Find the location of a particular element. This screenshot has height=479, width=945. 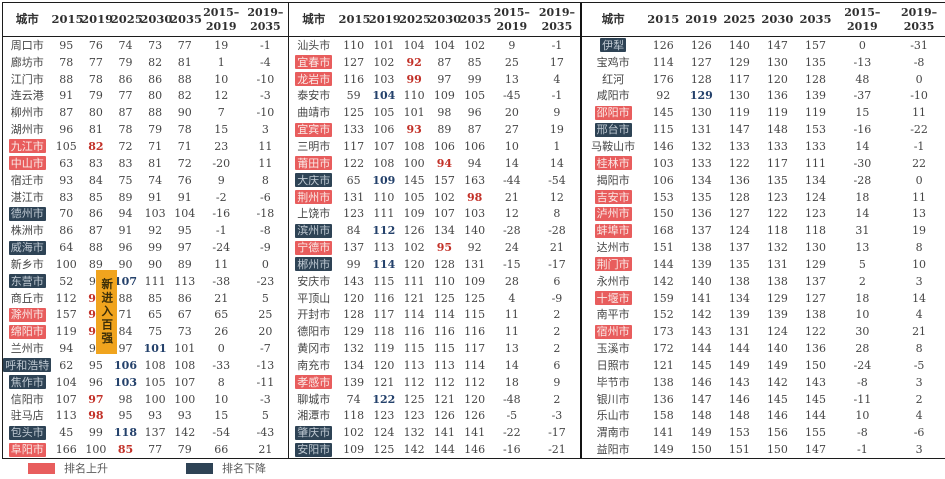

city-name: 廊坊市 is located at coordinates (27, 62).